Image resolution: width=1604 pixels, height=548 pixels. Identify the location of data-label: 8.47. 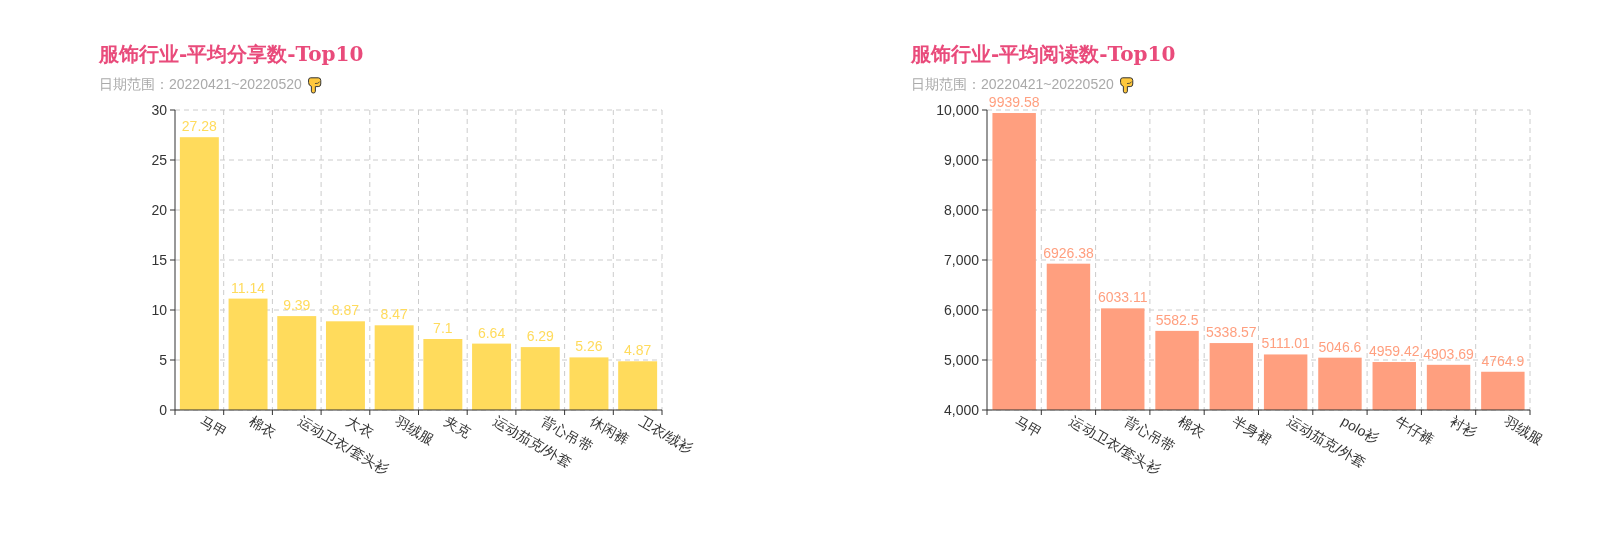
(394, 314).